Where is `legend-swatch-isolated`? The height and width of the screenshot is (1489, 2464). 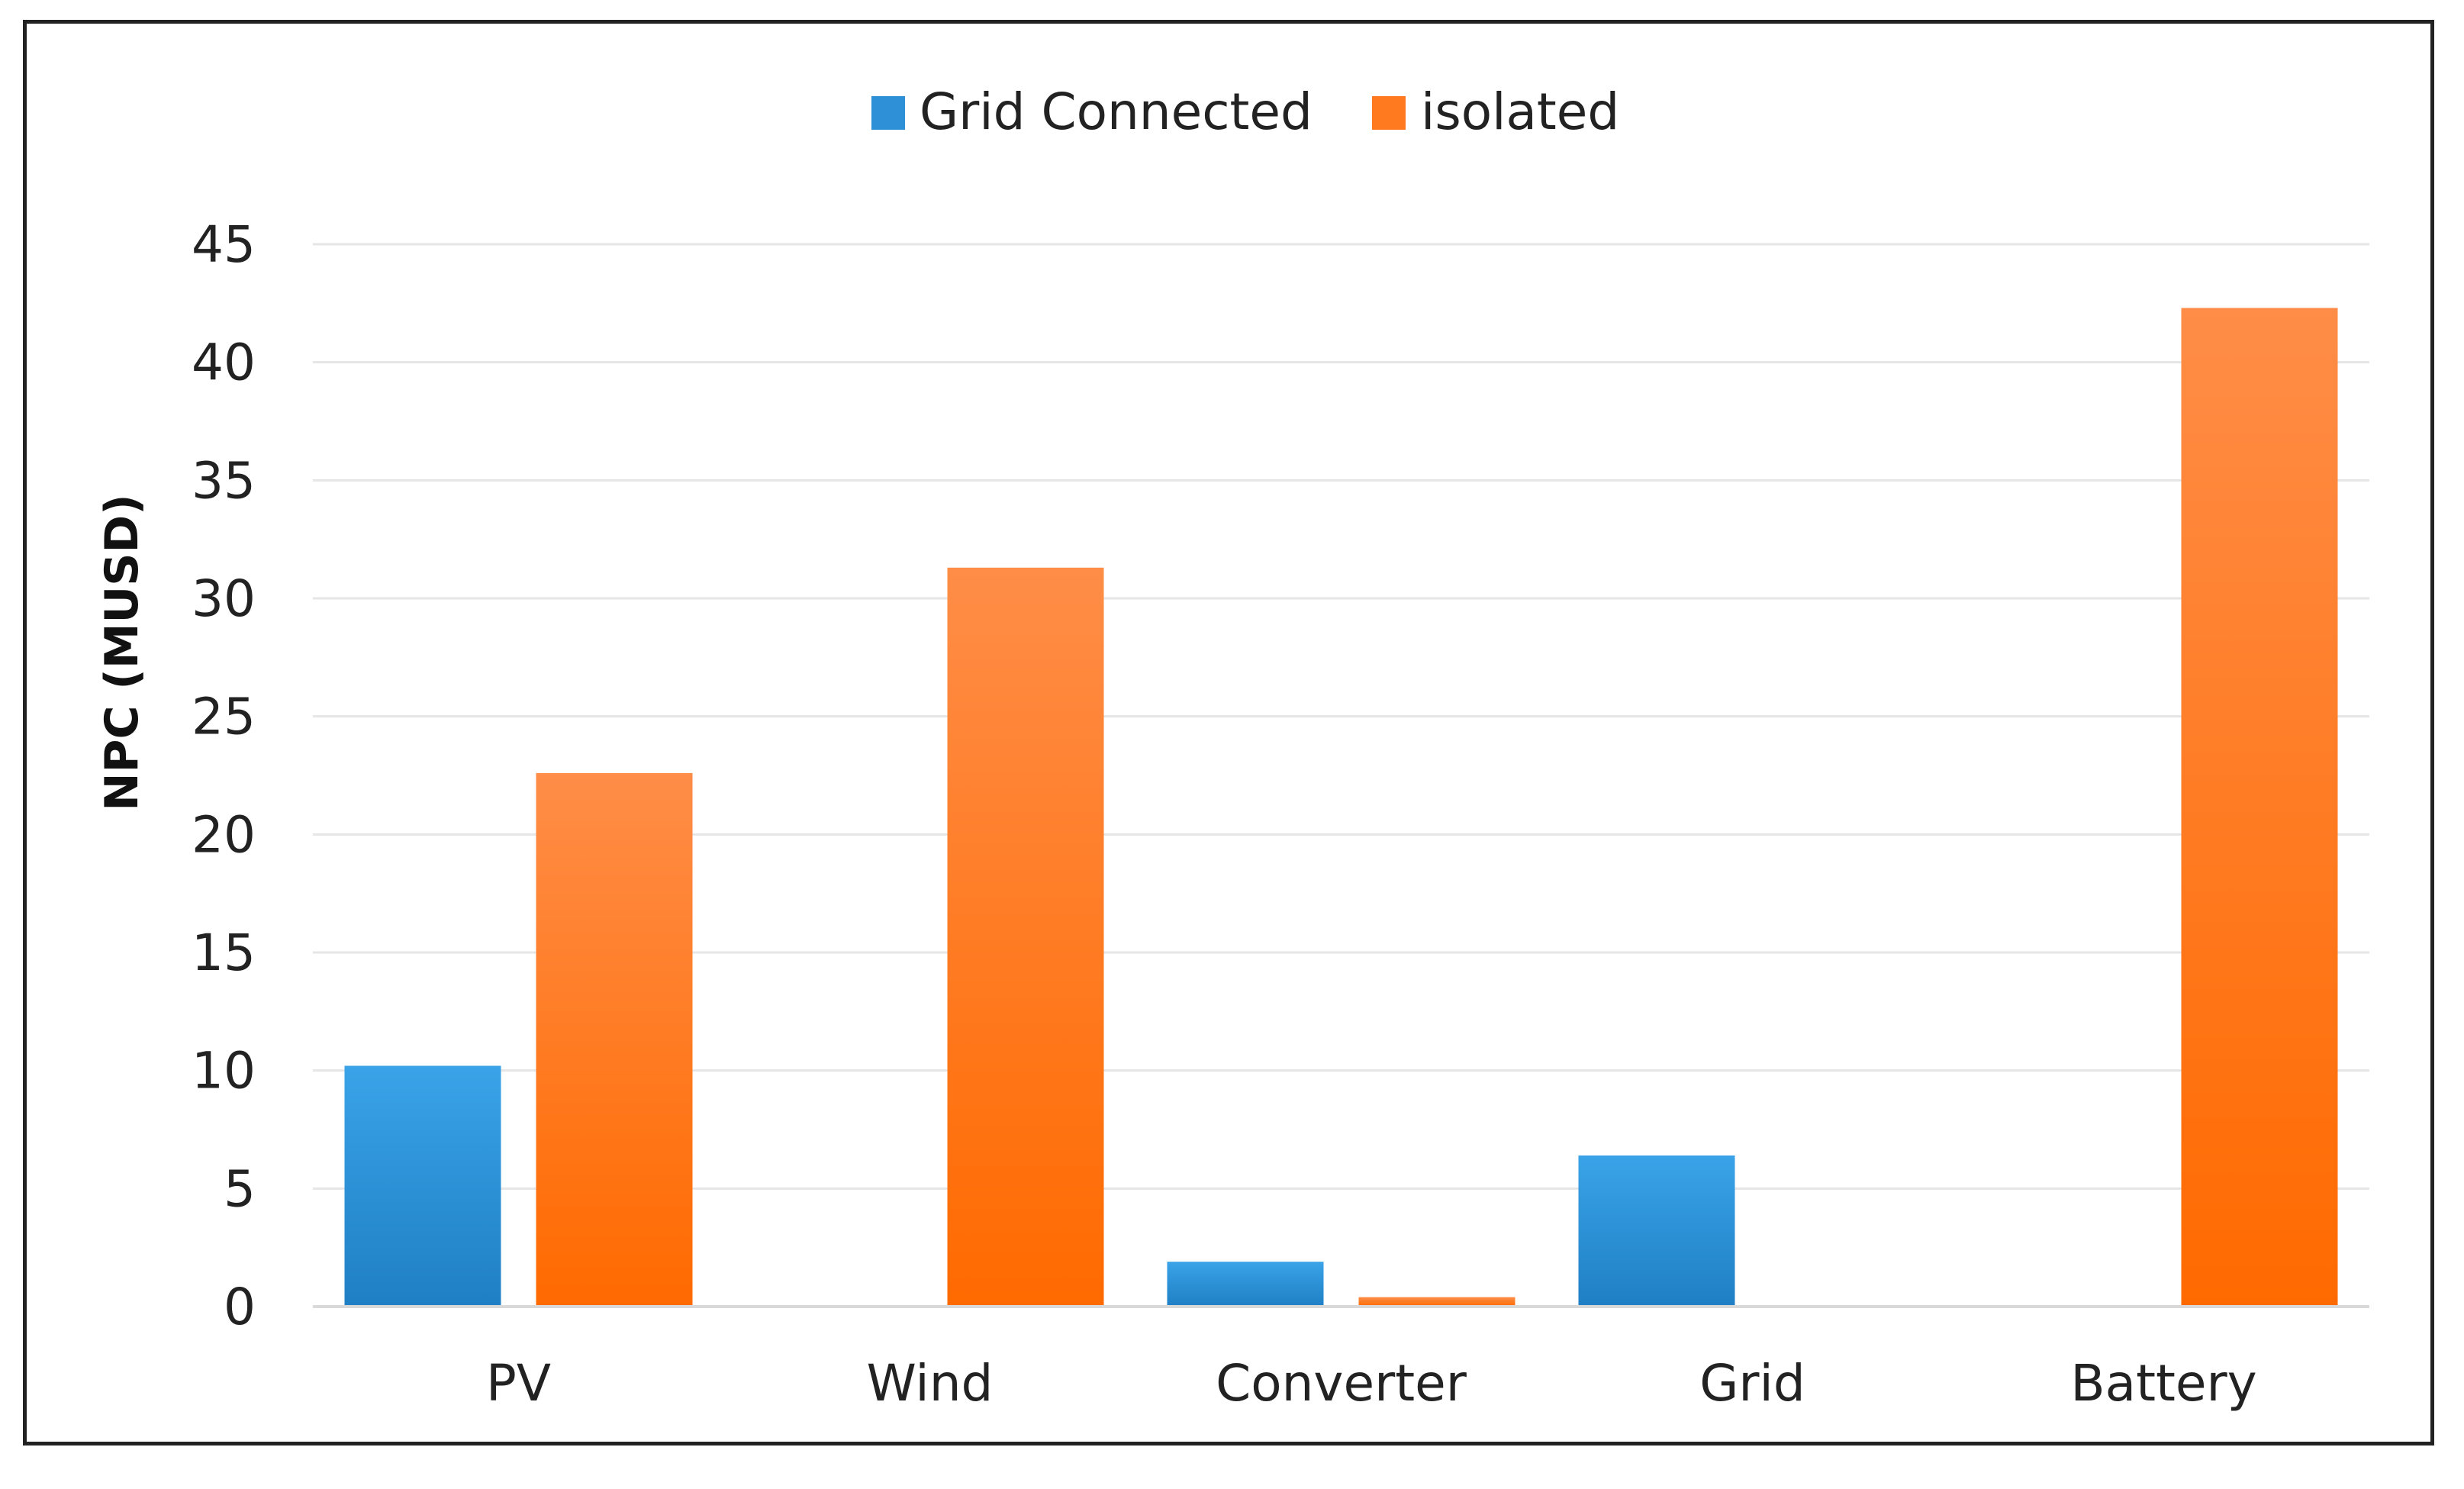
legend-swatch-isolated is located at coordinates (1389, 113).